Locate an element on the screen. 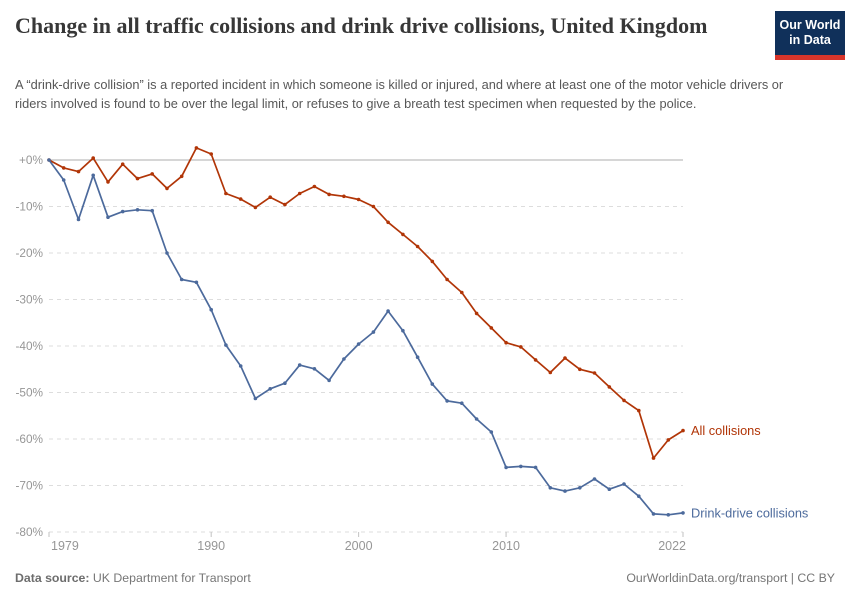  y-axis-tick-label: -70% is located at coordinates (29, 486).